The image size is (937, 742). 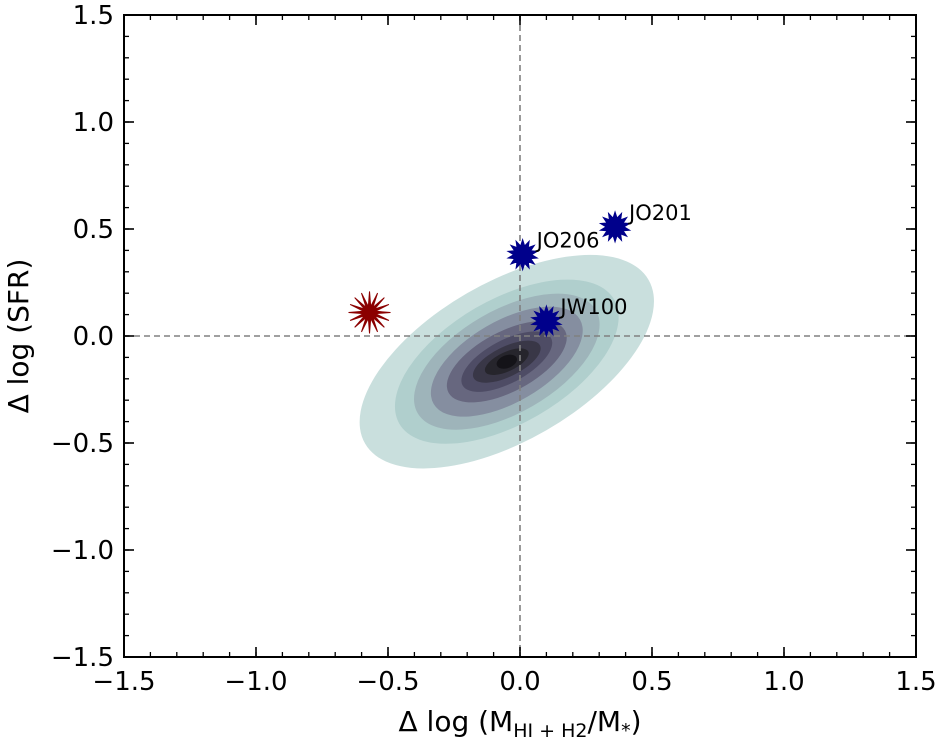 What do you see at coordinates (82, 444) in the screenshot?
I see `y-tick-label: −0.5` at bounding box center [82, 444].